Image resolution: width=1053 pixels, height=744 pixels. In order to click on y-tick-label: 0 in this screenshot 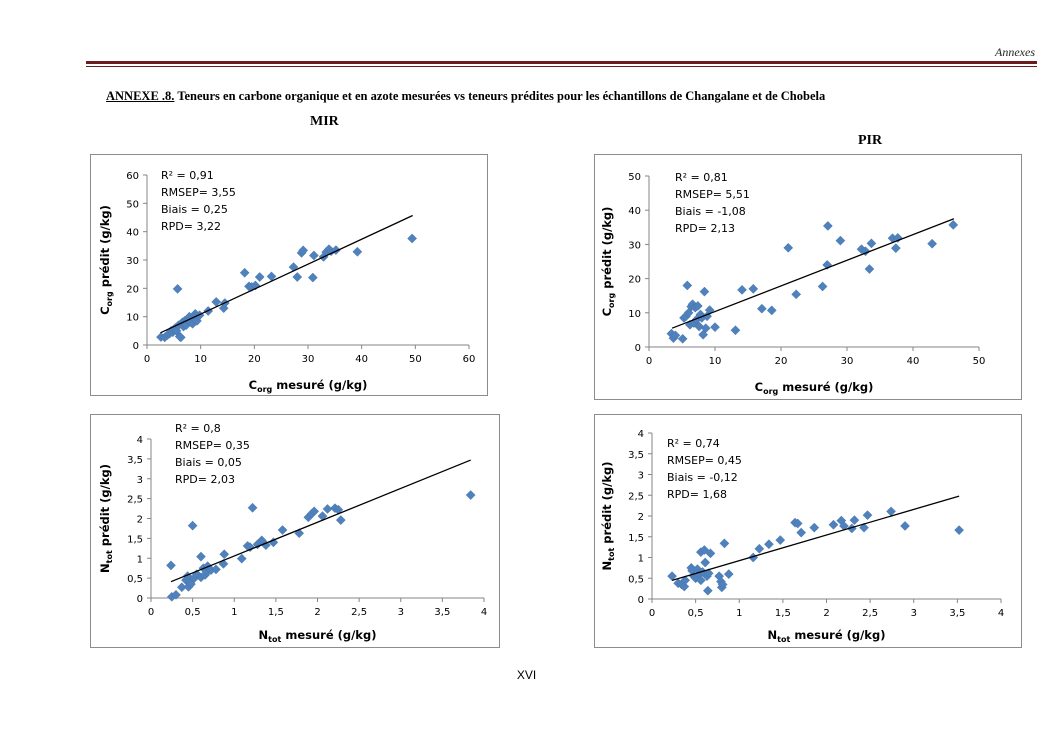, I will do `click(641, 600)`.